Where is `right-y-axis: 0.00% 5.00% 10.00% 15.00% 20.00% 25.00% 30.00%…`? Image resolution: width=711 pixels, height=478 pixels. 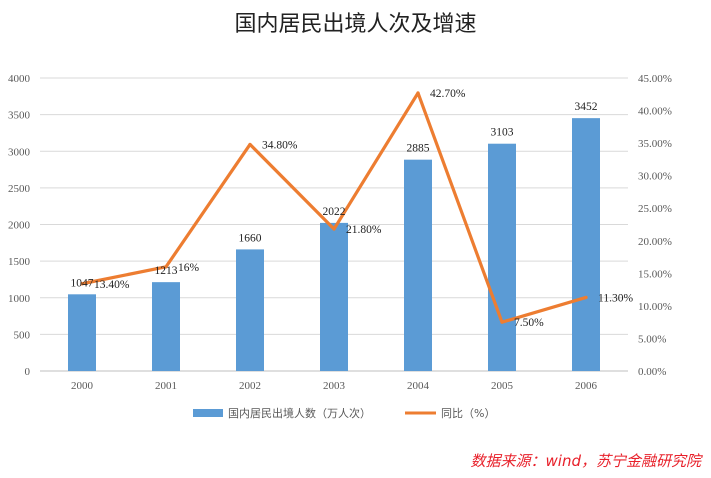
right-y-axis: 0.00% 5.00% 10.00% 15.00% 20.00% 25.00% 30.00%… is located at coordinates (655, 225).